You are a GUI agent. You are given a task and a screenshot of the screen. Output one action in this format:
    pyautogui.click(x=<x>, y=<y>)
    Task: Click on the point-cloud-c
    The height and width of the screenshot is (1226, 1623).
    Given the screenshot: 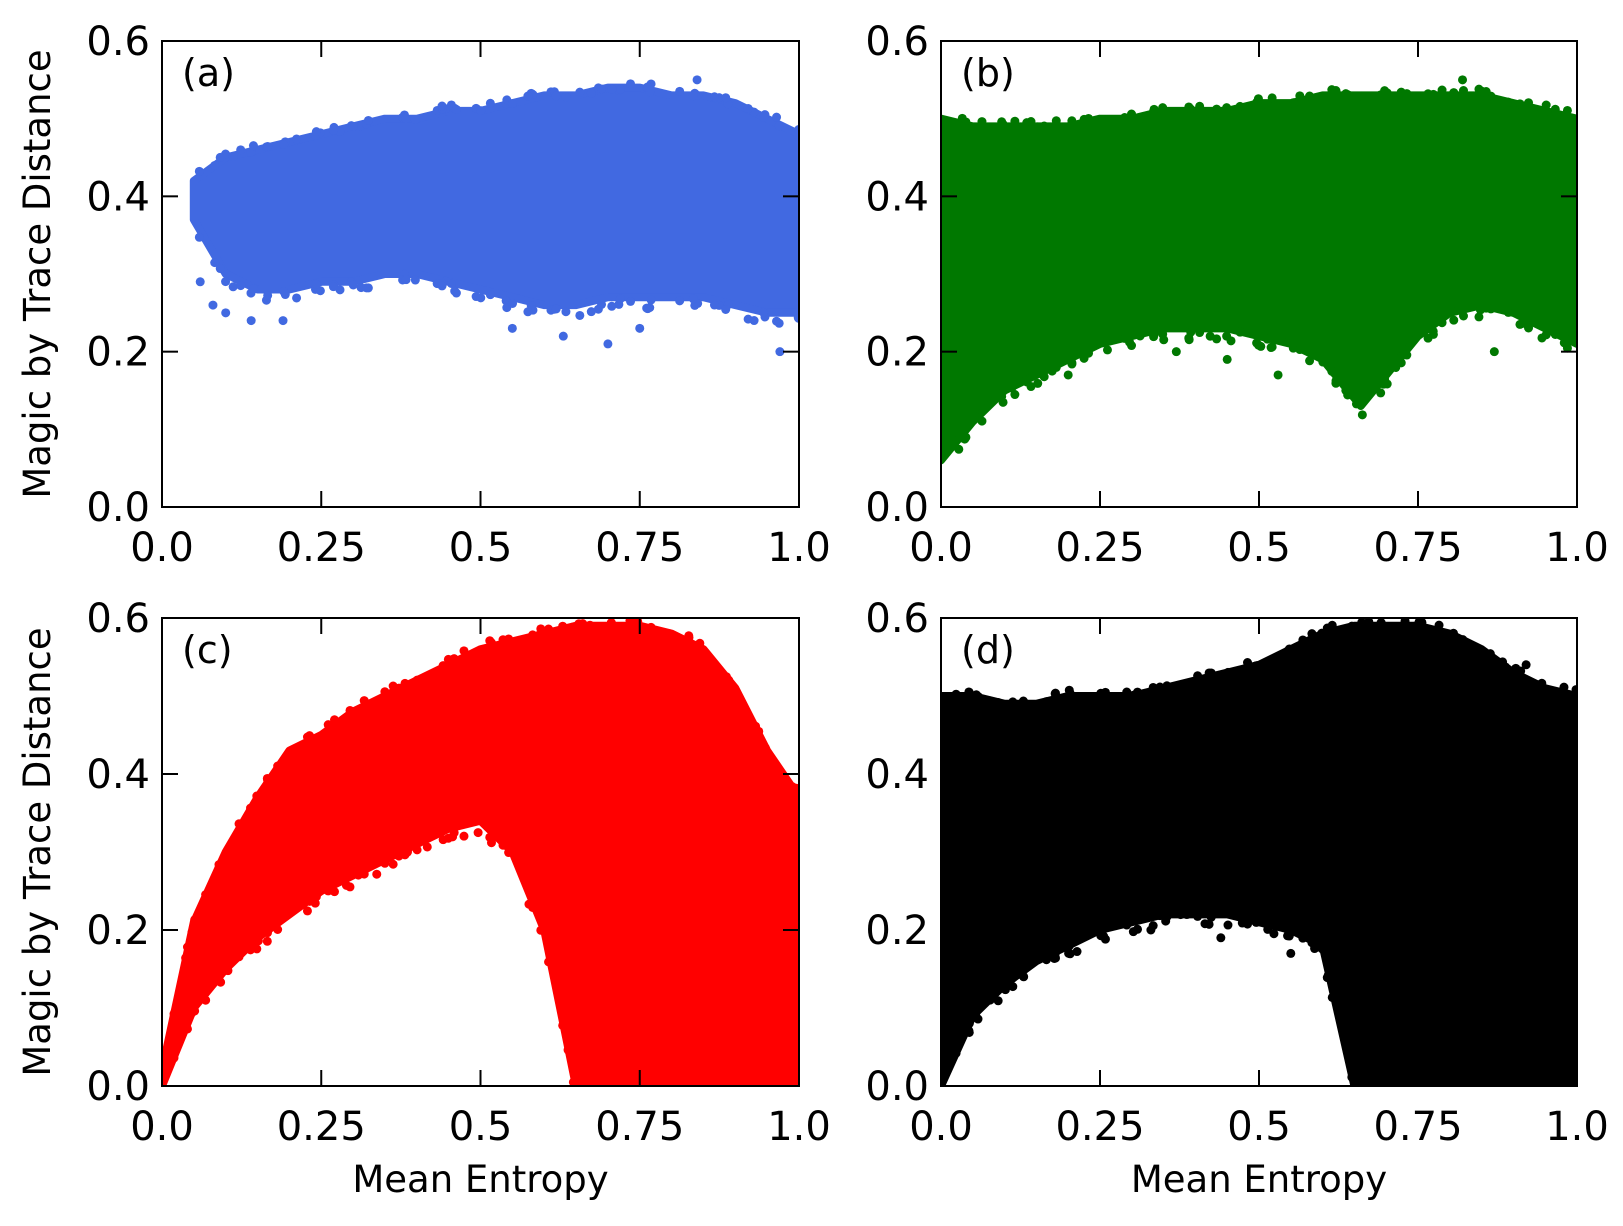 What is the action you would take?
    pyautogui.click(x=480, y=853)
    